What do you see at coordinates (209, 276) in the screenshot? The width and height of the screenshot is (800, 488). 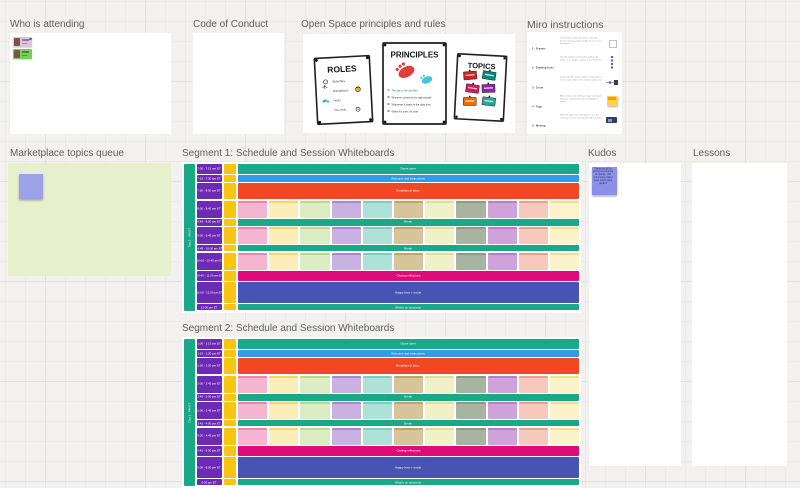 I see `time-cell: 10:45 - 11:00 am ET` at bounding box center [209, 276].